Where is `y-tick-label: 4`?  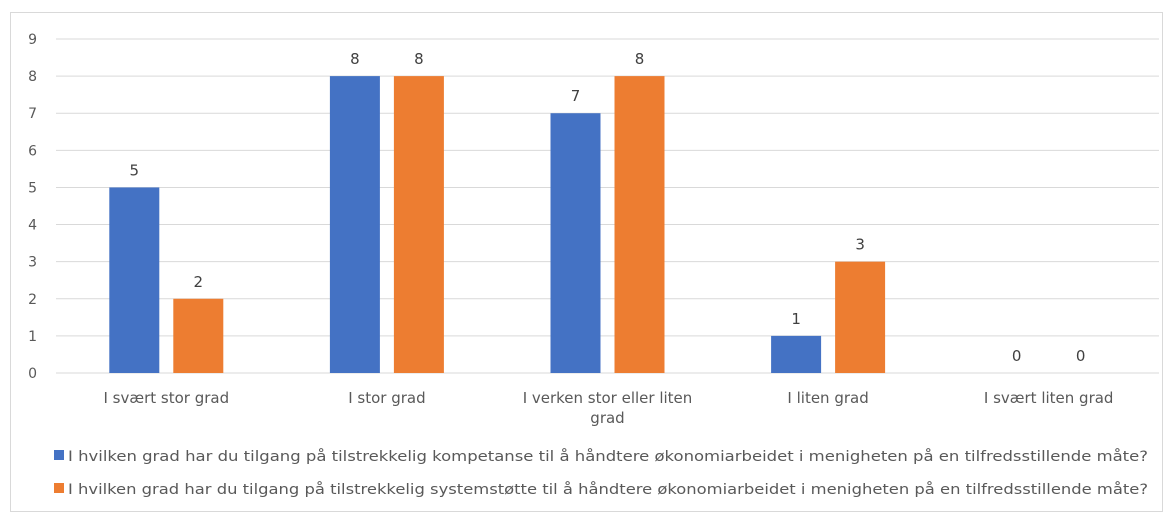 y-tick-label: 4 is located at coordinates (32, 226).